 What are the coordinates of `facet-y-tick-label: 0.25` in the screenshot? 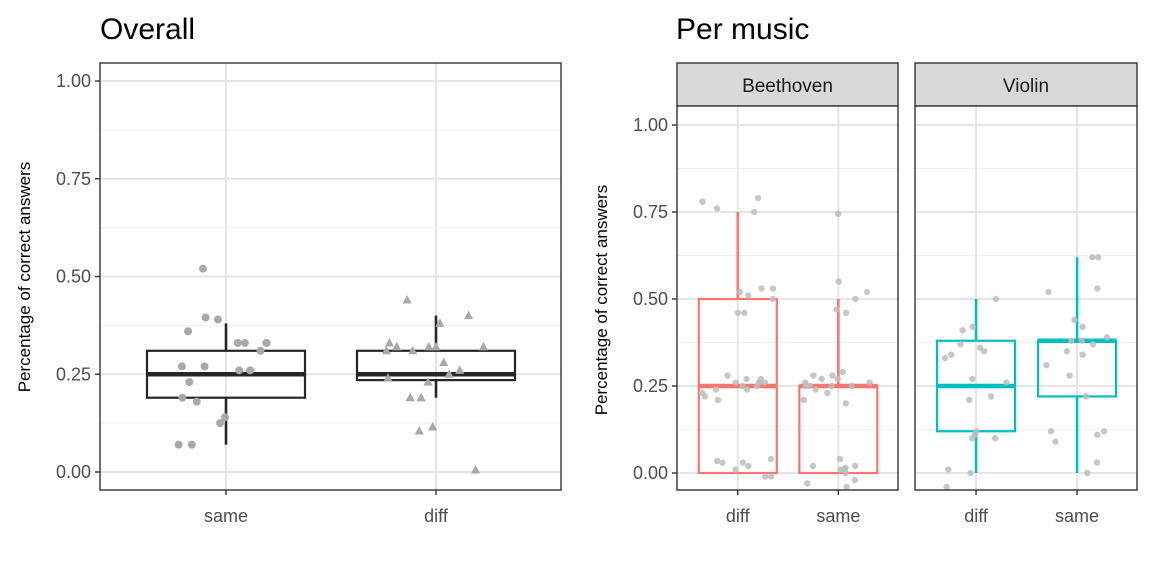 It's located at (650, 386).